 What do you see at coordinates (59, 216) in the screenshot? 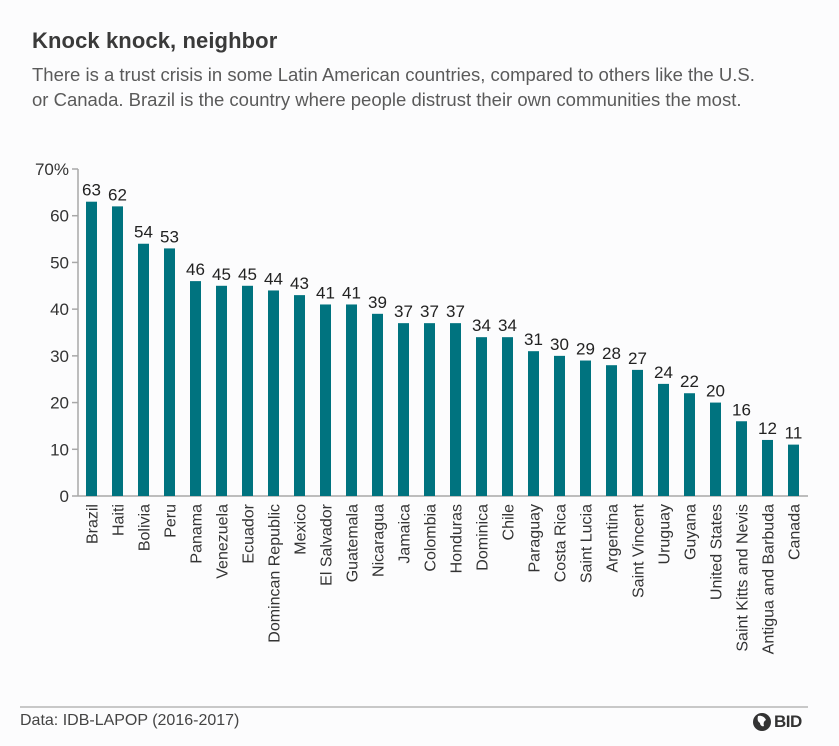
I see `y-tick-label: 60` at bounding box center [59, 216].